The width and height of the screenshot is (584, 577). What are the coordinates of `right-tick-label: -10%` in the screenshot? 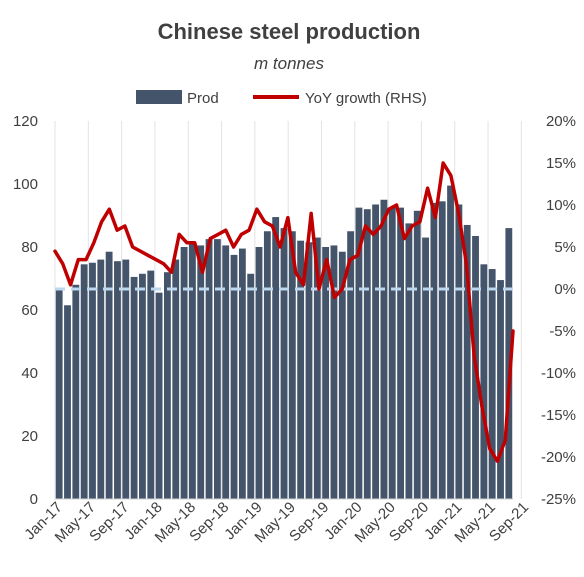 It's located at (558, 373).